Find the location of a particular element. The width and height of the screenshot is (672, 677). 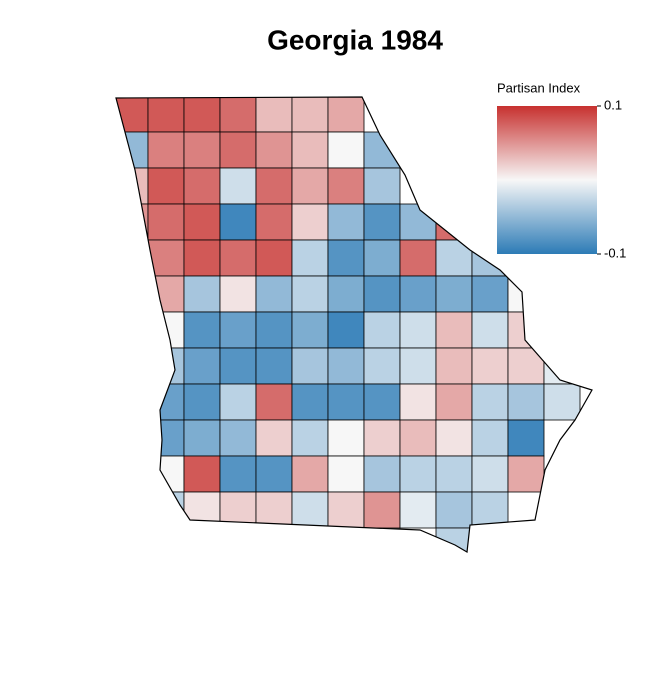

legend-tick-label: 0.1 is located at coordinates (613, 104).